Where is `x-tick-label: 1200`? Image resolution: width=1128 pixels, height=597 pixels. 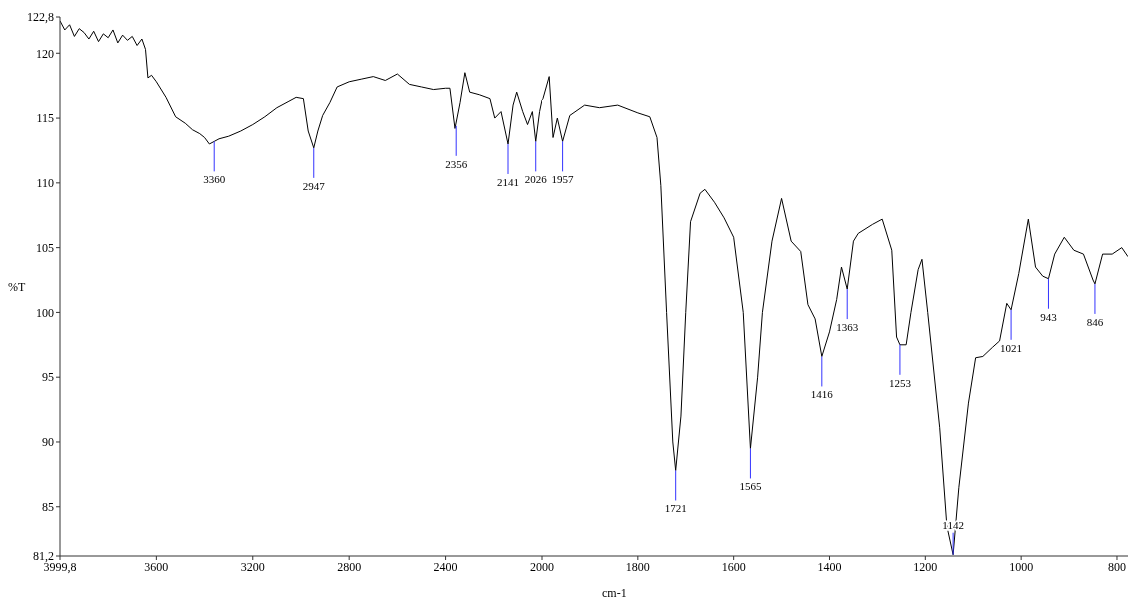
x-tick-label: 1200 is located at coordinates (925, 566).